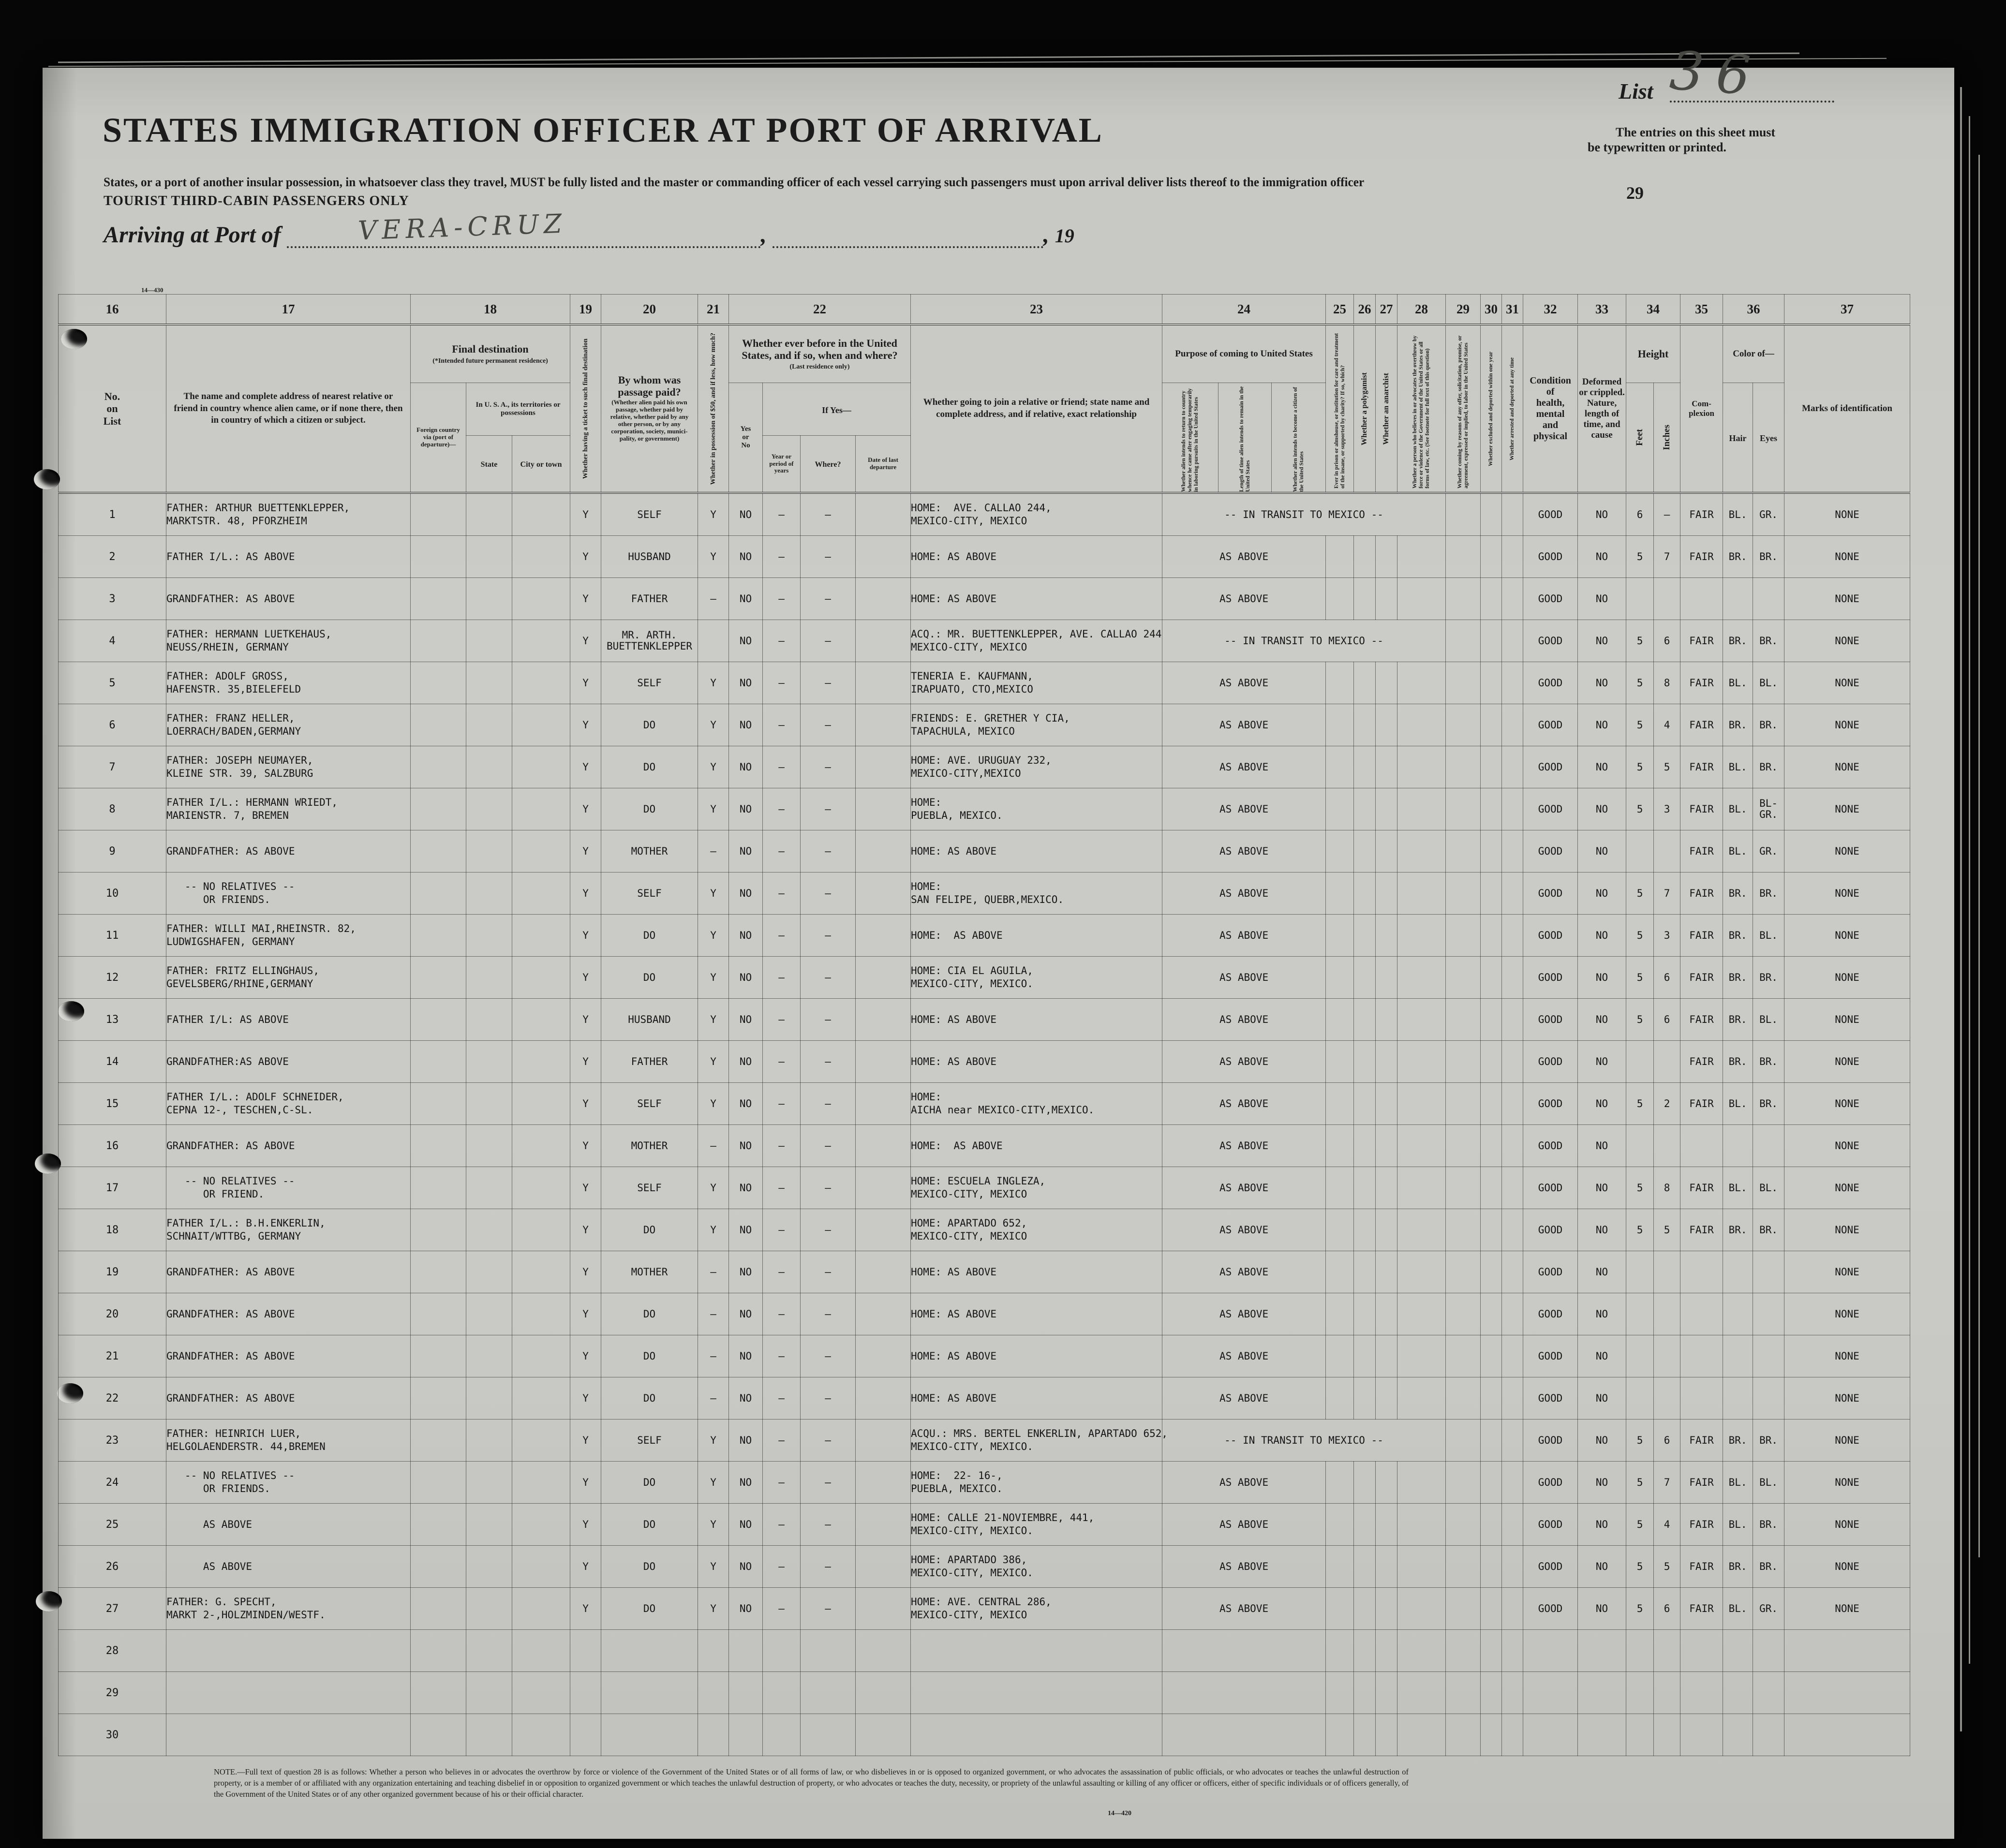 Image resolution: width=2006 pixels, height=1848 pixels. What do you see at coordinates (828, 725) in the screenshot?
I see `cell-where: –` at bounding box center [828, 725].